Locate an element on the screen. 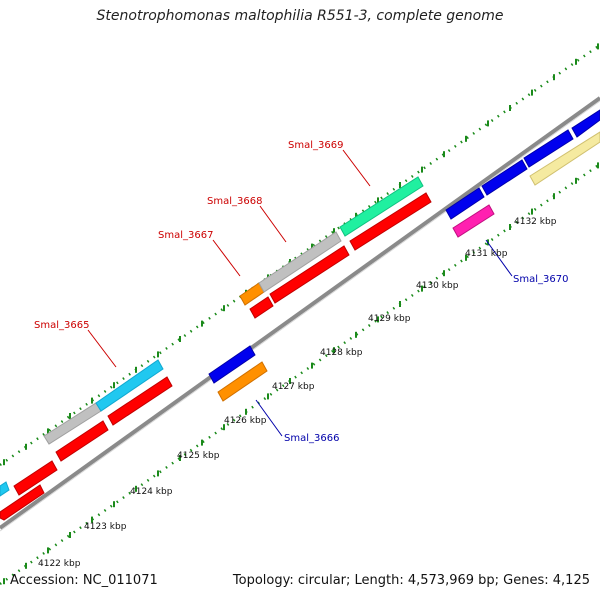 This screenshot has height=600, width=600. kbp-label: 4127 kbp is located at coordinates (293, 387).